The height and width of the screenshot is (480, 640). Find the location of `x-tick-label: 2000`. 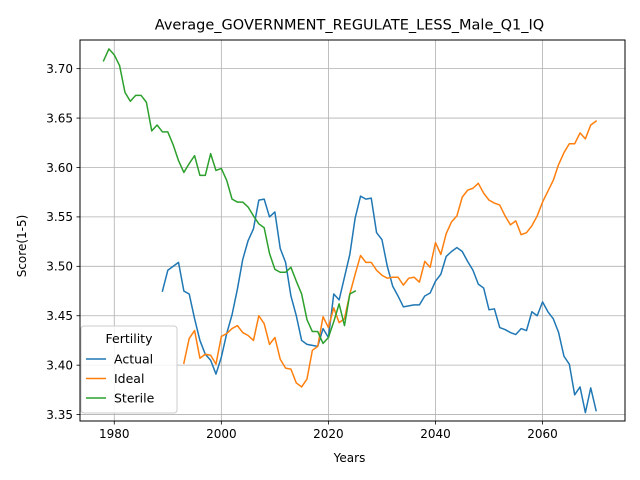

x-tick-label: 2000 is located at coordinates (221, 434).